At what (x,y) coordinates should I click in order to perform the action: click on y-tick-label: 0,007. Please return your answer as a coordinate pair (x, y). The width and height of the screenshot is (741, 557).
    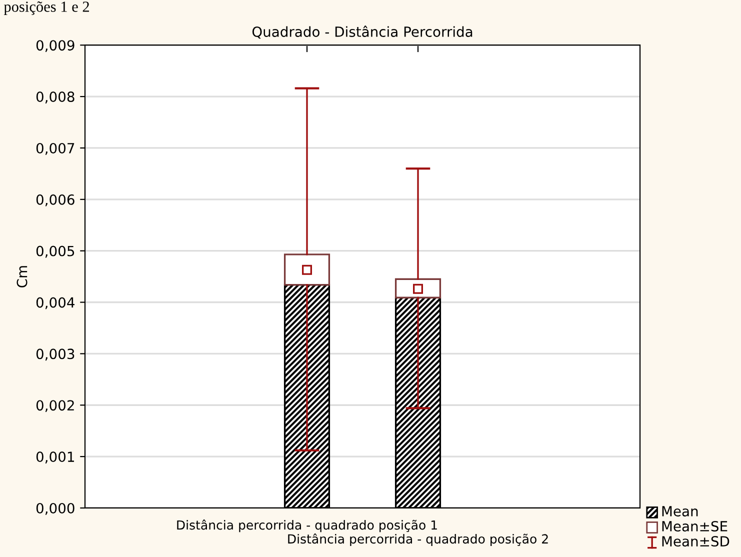
    Looking at the image, I should click on (55, 148).